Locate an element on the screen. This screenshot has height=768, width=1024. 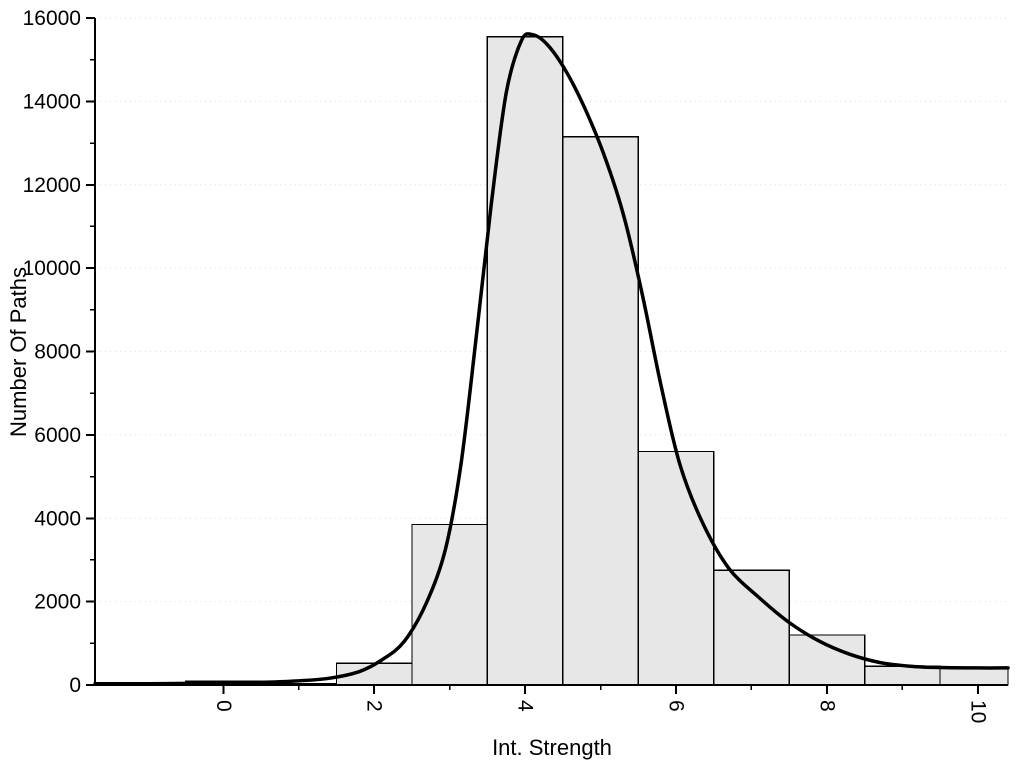
x-tick-label: 2 is located at coordinates (374, 706).